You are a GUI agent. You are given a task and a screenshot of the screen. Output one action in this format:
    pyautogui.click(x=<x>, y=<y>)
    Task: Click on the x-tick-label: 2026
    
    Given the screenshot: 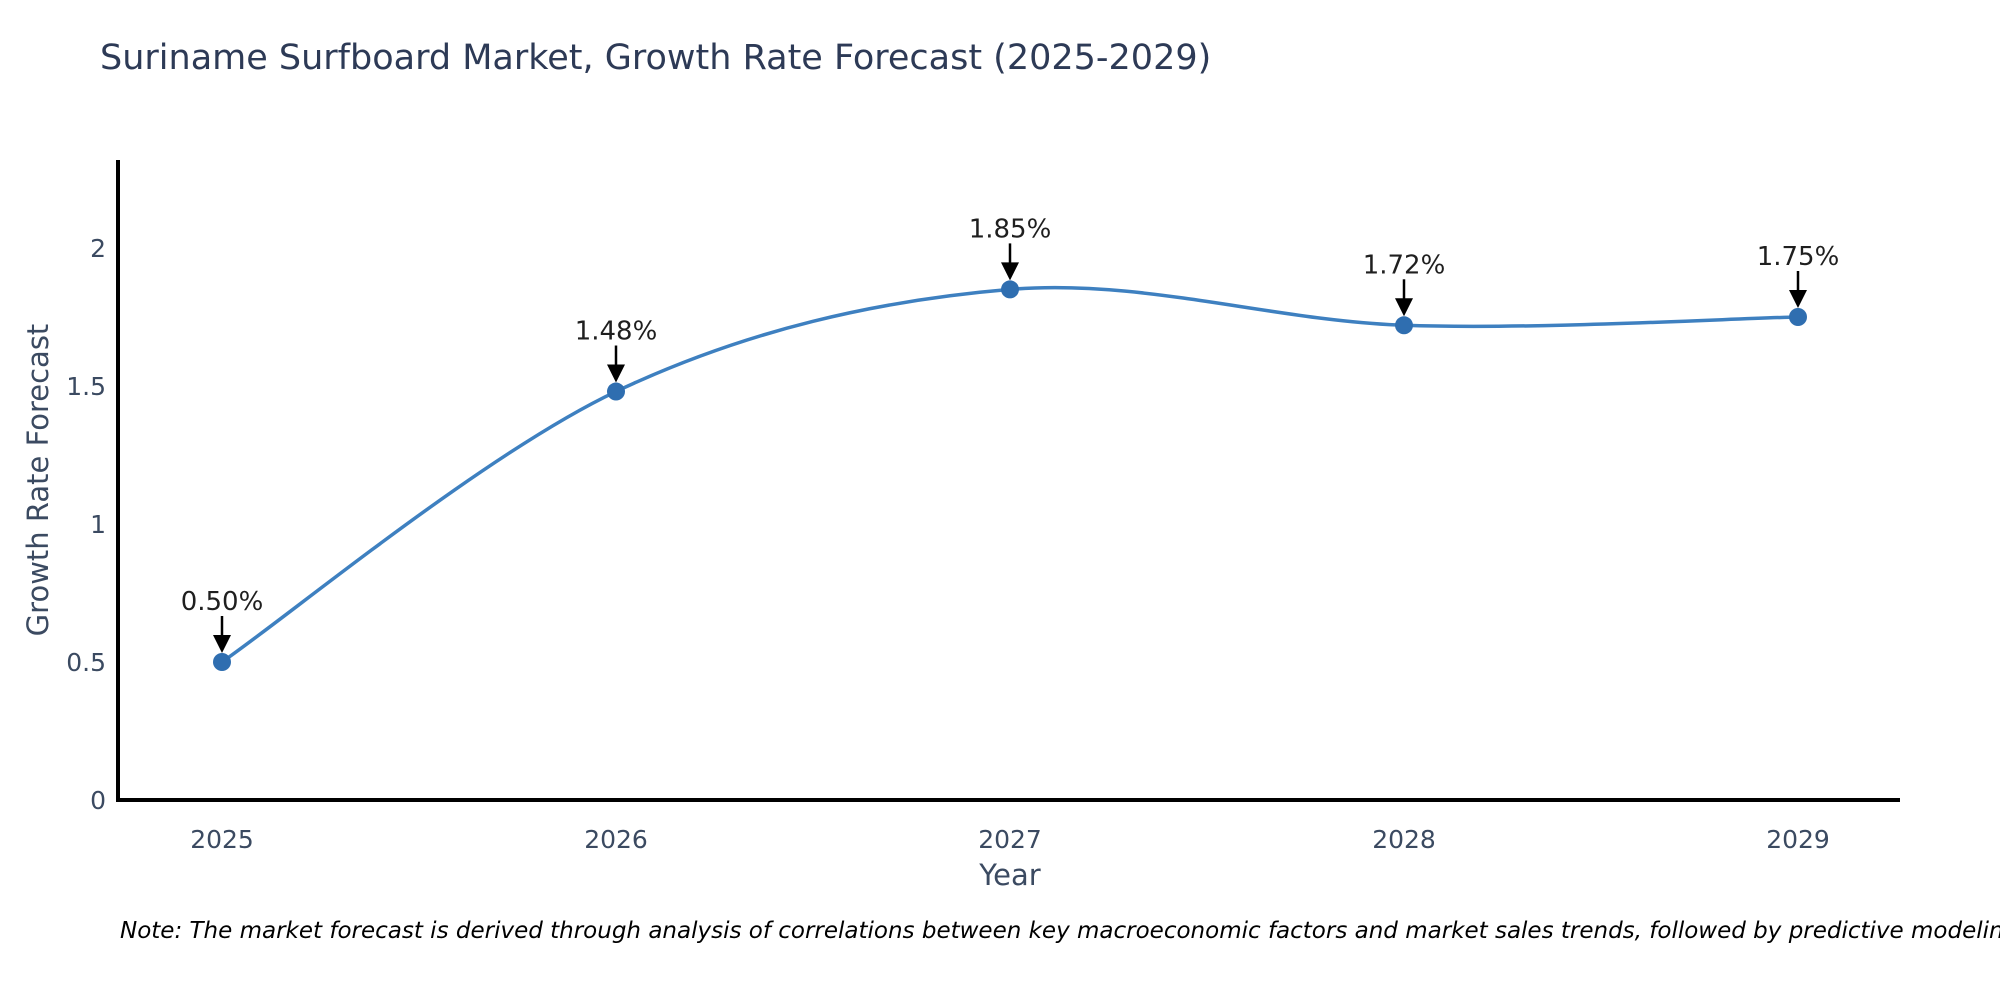 What is the action you would take?
    pyautogui.click(x=616, y=839)
    